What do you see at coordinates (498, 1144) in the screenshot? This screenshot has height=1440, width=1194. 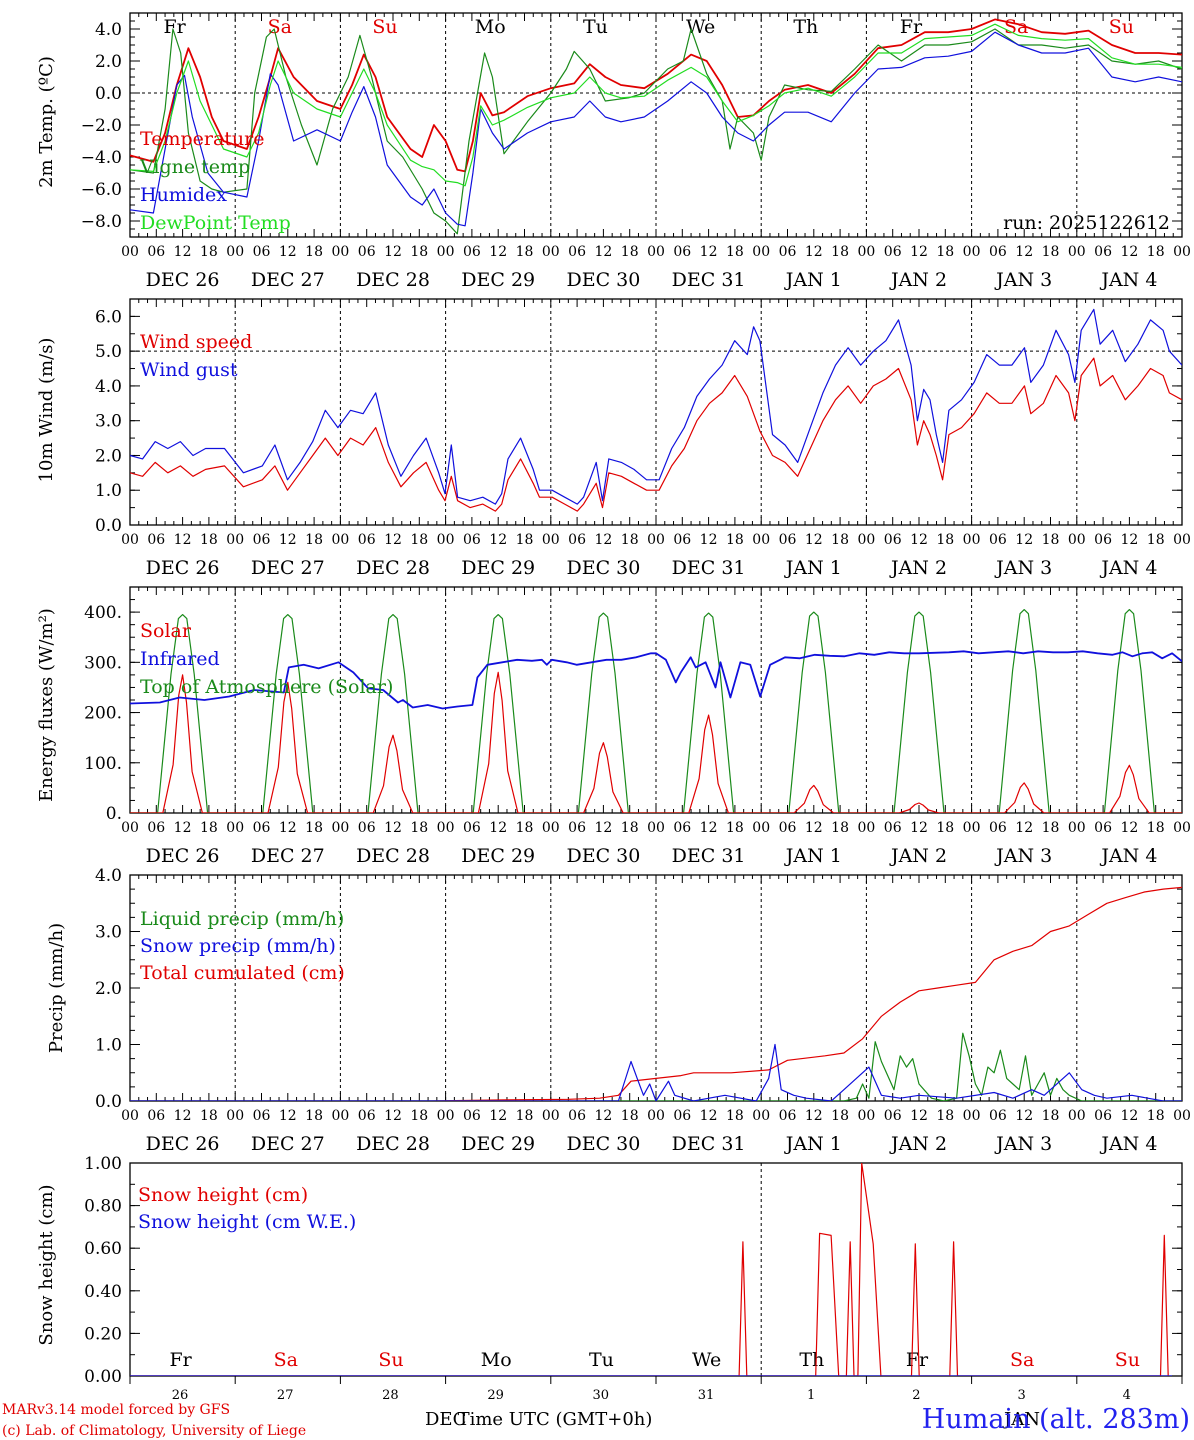 I see `precip-day-label: DEC 29` at bounding box center [498, 1144].